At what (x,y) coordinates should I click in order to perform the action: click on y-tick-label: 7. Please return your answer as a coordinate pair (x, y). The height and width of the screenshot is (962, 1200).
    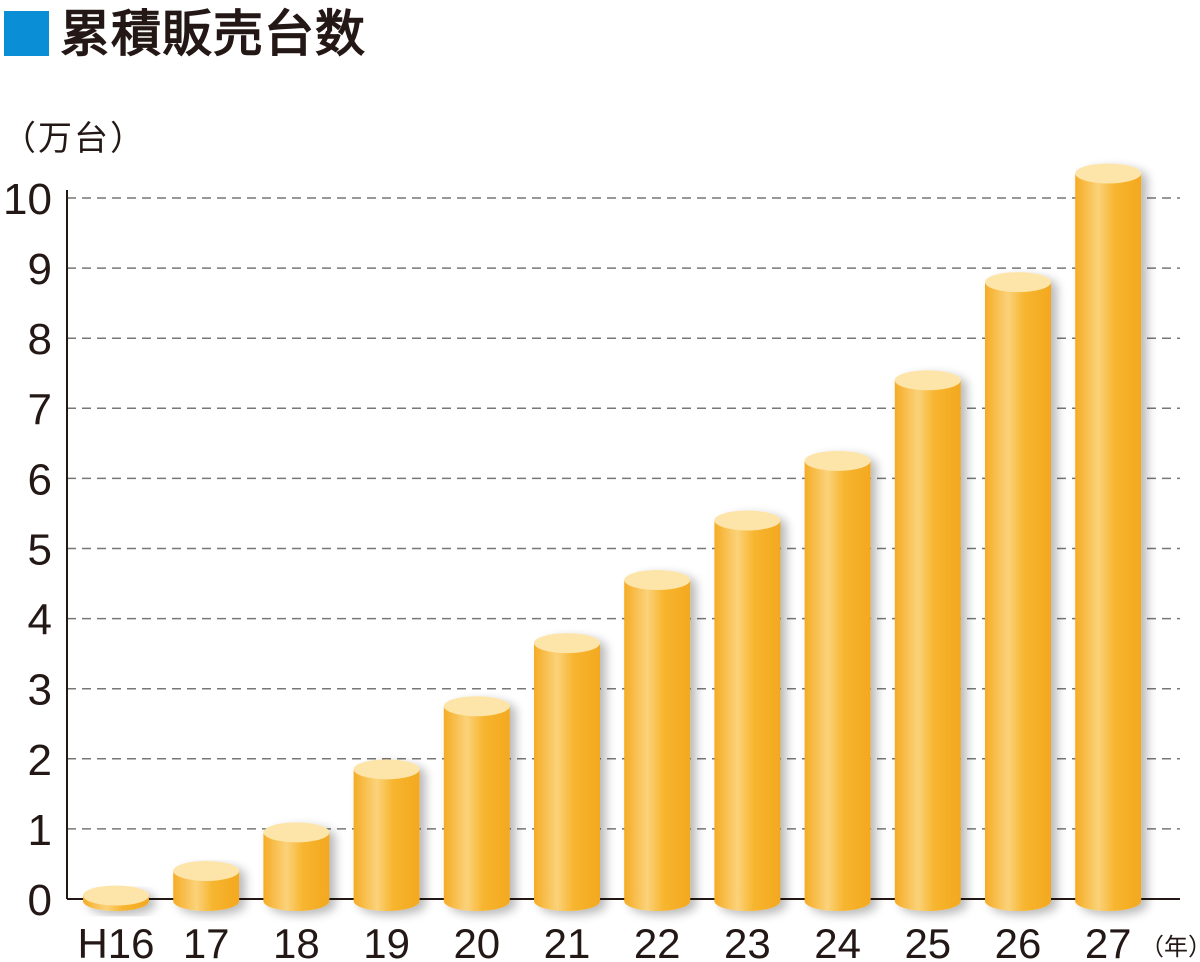
    Looking at the image, I should click on (40, 409).